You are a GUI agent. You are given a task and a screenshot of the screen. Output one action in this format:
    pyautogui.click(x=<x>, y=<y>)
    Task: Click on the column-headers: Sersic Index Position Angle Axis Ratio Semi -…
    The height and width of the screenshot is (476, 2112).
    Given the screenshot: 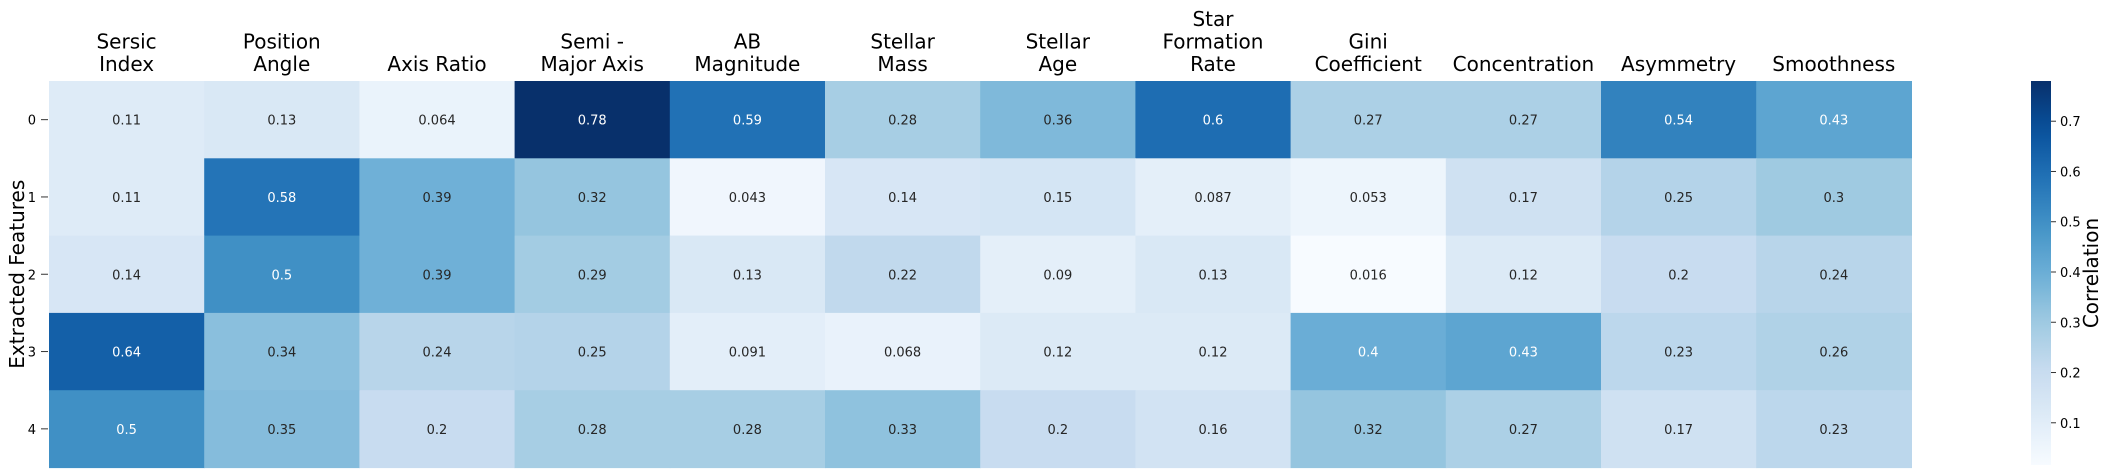 What is the action you would take?
    pyautogui.click(x=995, y=41)
    